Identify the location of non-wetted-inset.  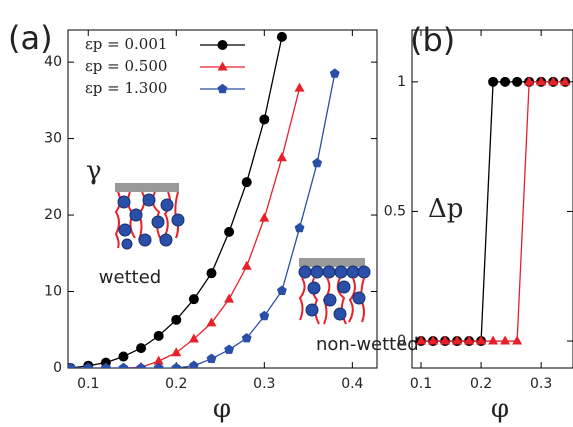
(334, 291).